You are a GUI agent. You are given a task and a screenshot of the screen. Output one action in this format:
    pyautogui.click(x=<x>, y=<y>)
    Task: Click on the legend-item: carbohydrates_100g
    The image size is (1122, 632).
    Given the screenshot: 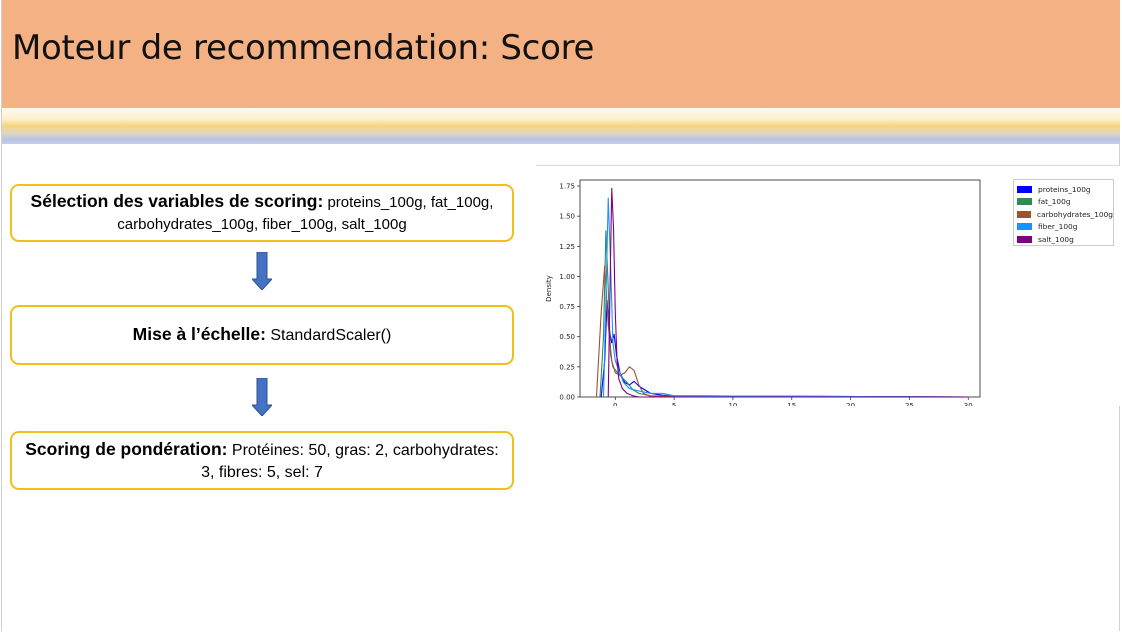 What is the action you would take?
    pyautogui.click(x=1065, y=214)
    